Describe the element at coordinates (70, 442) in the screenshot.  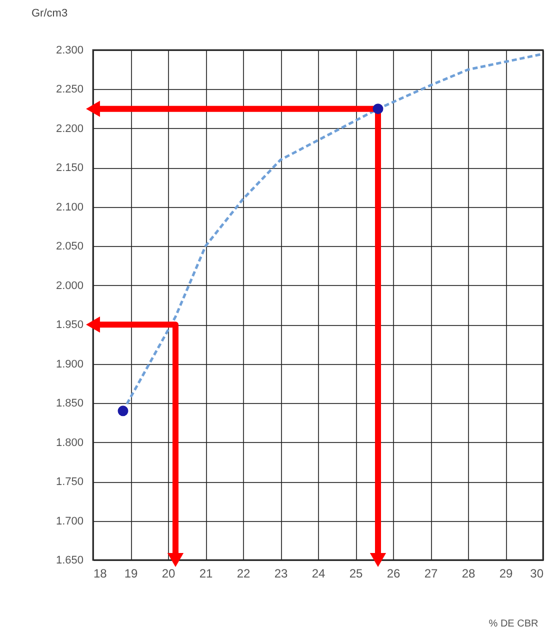
I see `y-tick-label: 1.800` at that location.